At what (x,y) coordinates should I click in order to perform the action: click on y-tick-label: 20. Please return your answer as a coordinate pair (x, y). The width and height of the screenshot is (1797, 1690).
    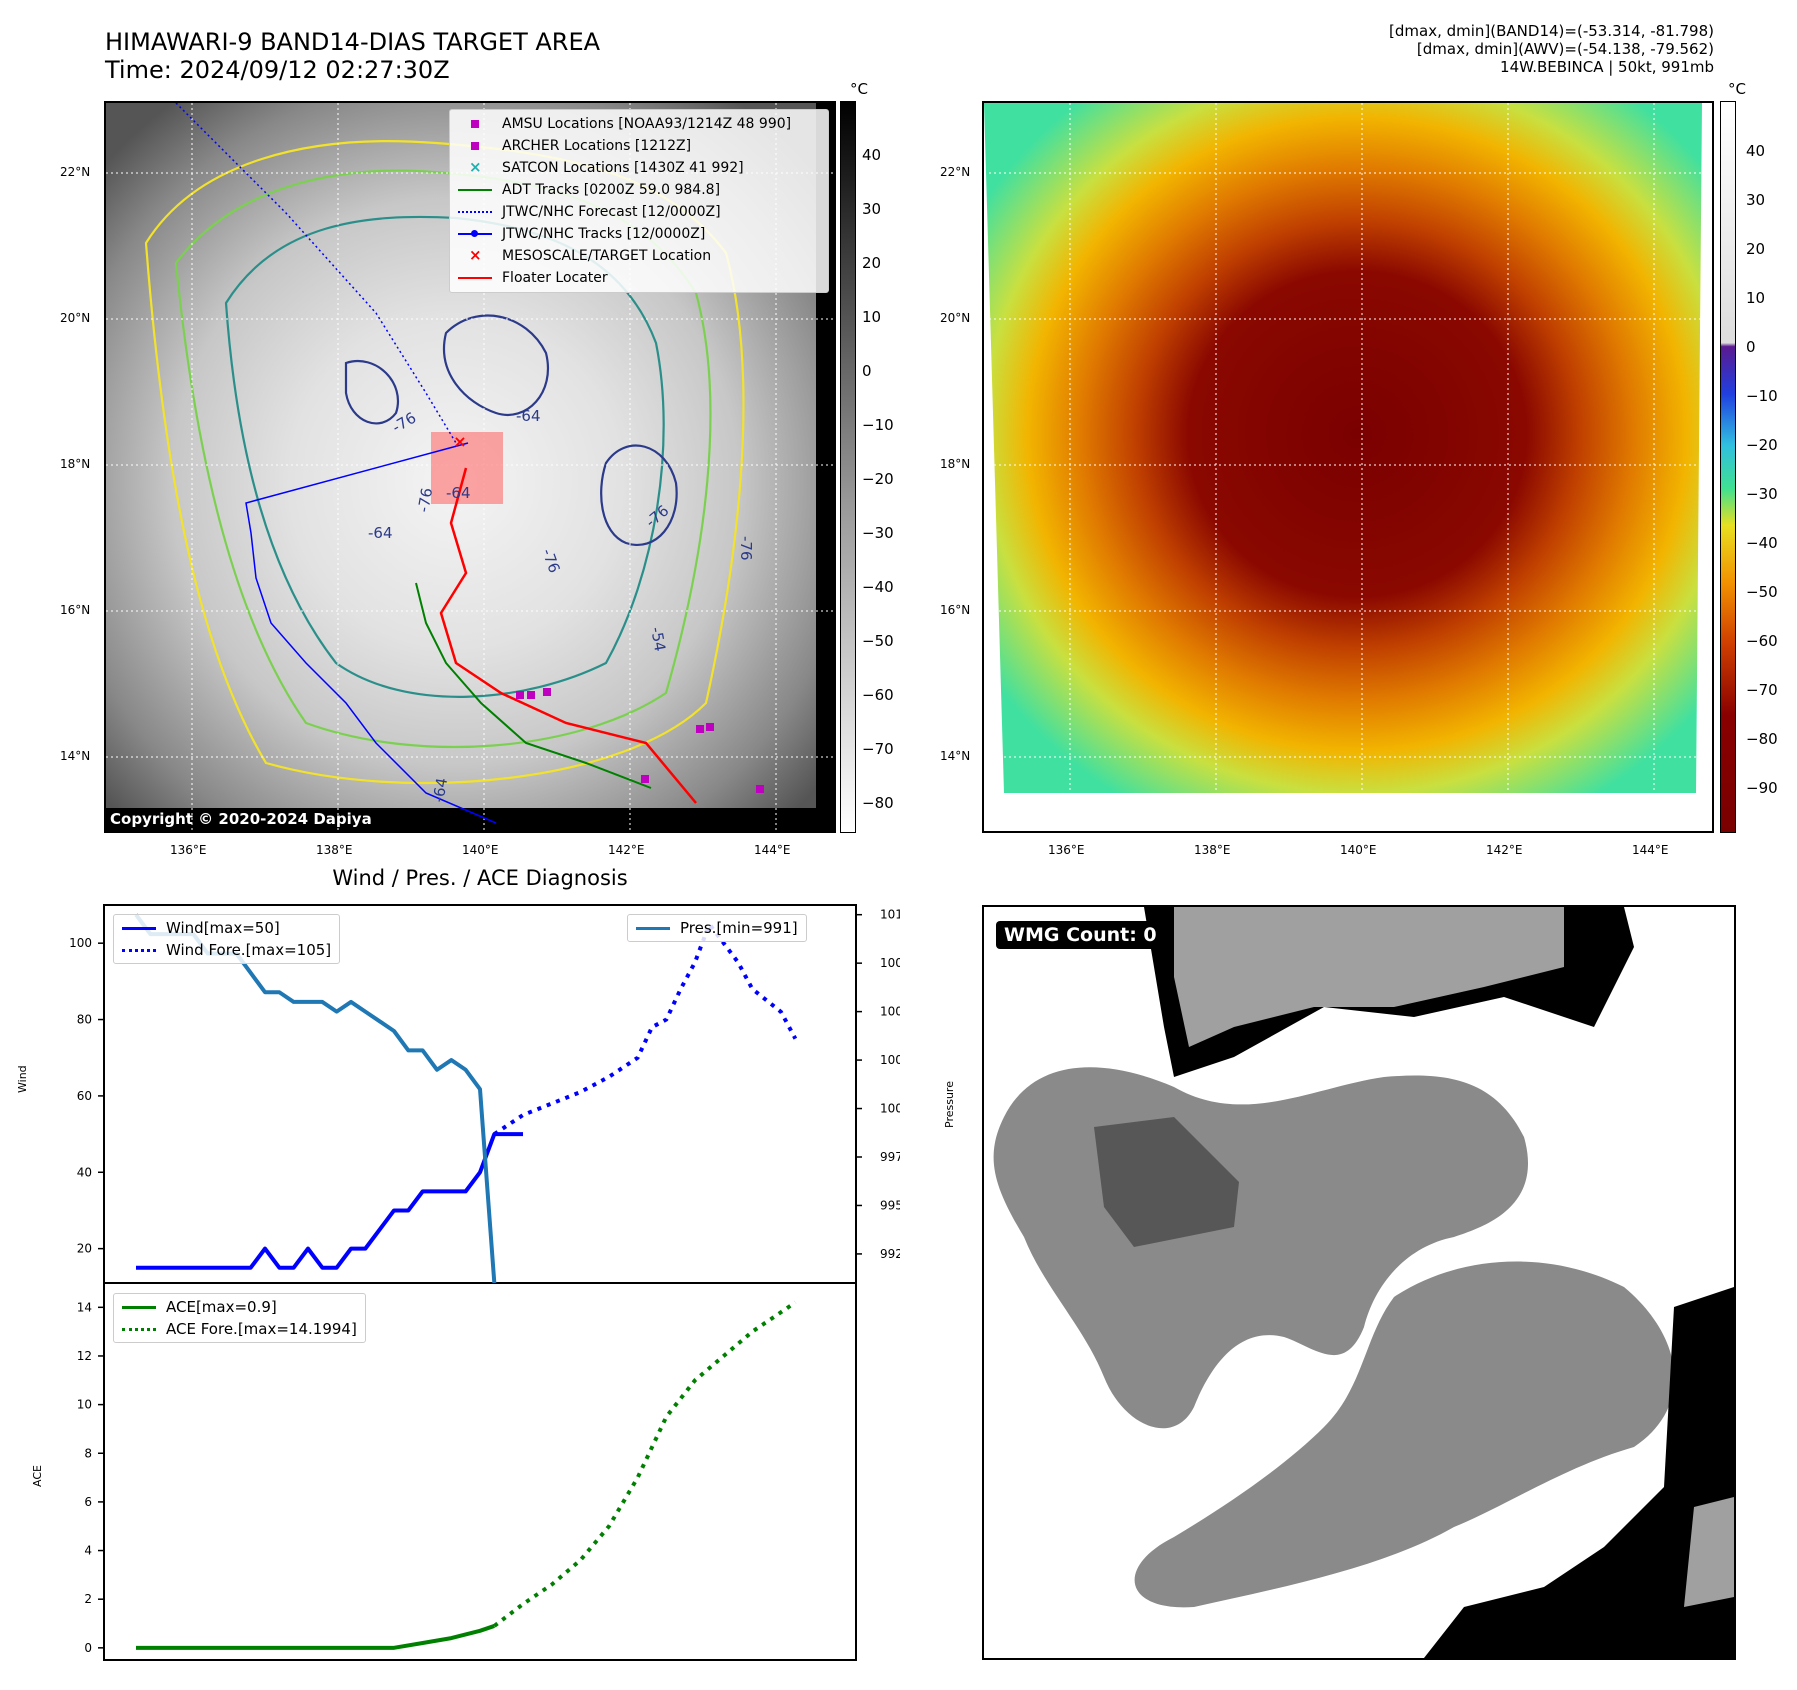
    Looking at the image, I should click on (84, 1249).